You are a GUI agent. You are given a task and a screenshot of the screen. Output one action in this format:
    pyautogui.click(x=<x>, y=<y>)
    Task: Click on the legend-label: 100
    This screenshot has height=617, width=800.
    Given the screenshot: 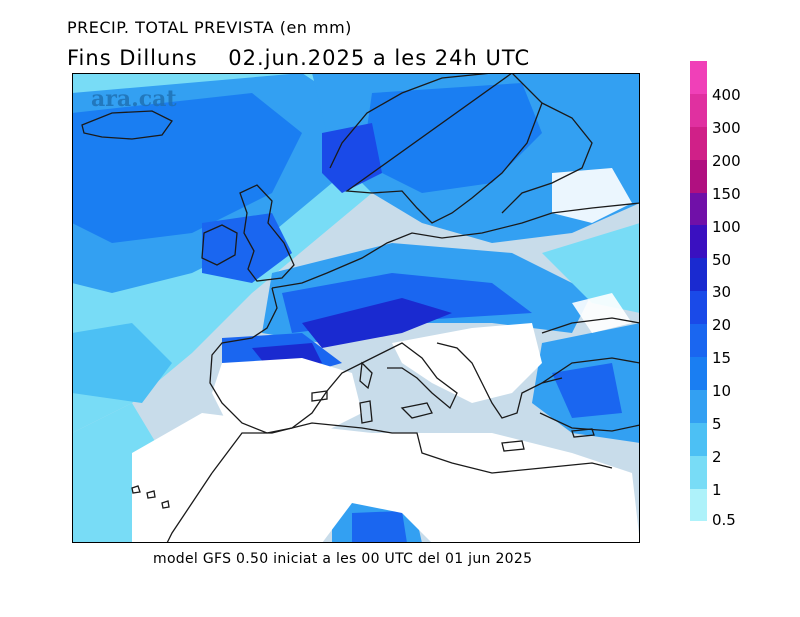 What is the action you would take?
    pyautogui.click(x=726, y=226)
    